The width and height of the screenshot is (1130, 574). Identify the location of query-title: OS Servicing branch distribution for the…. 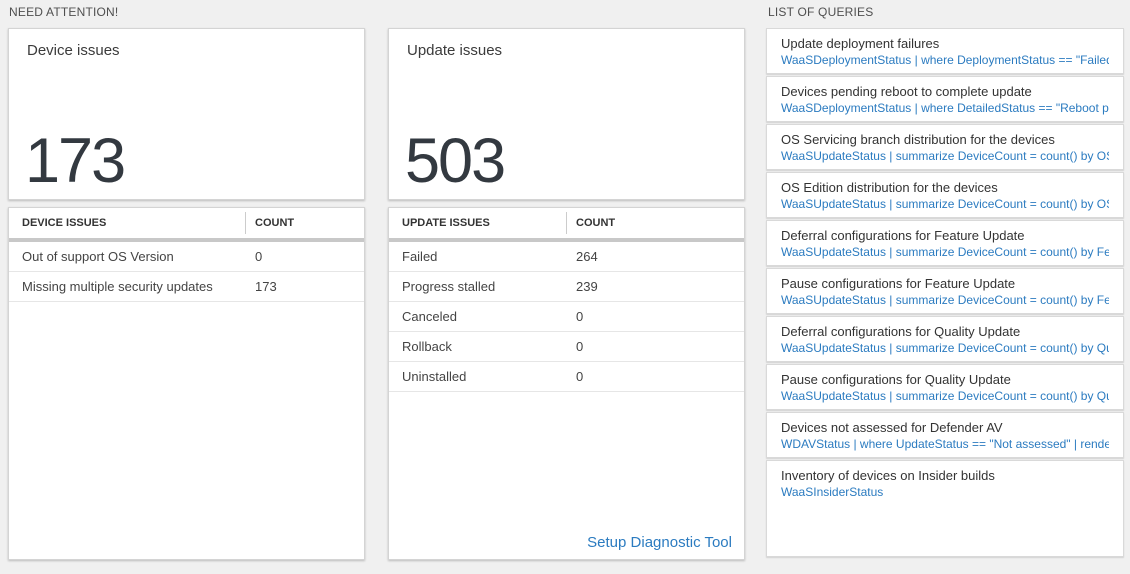
(918, 139).